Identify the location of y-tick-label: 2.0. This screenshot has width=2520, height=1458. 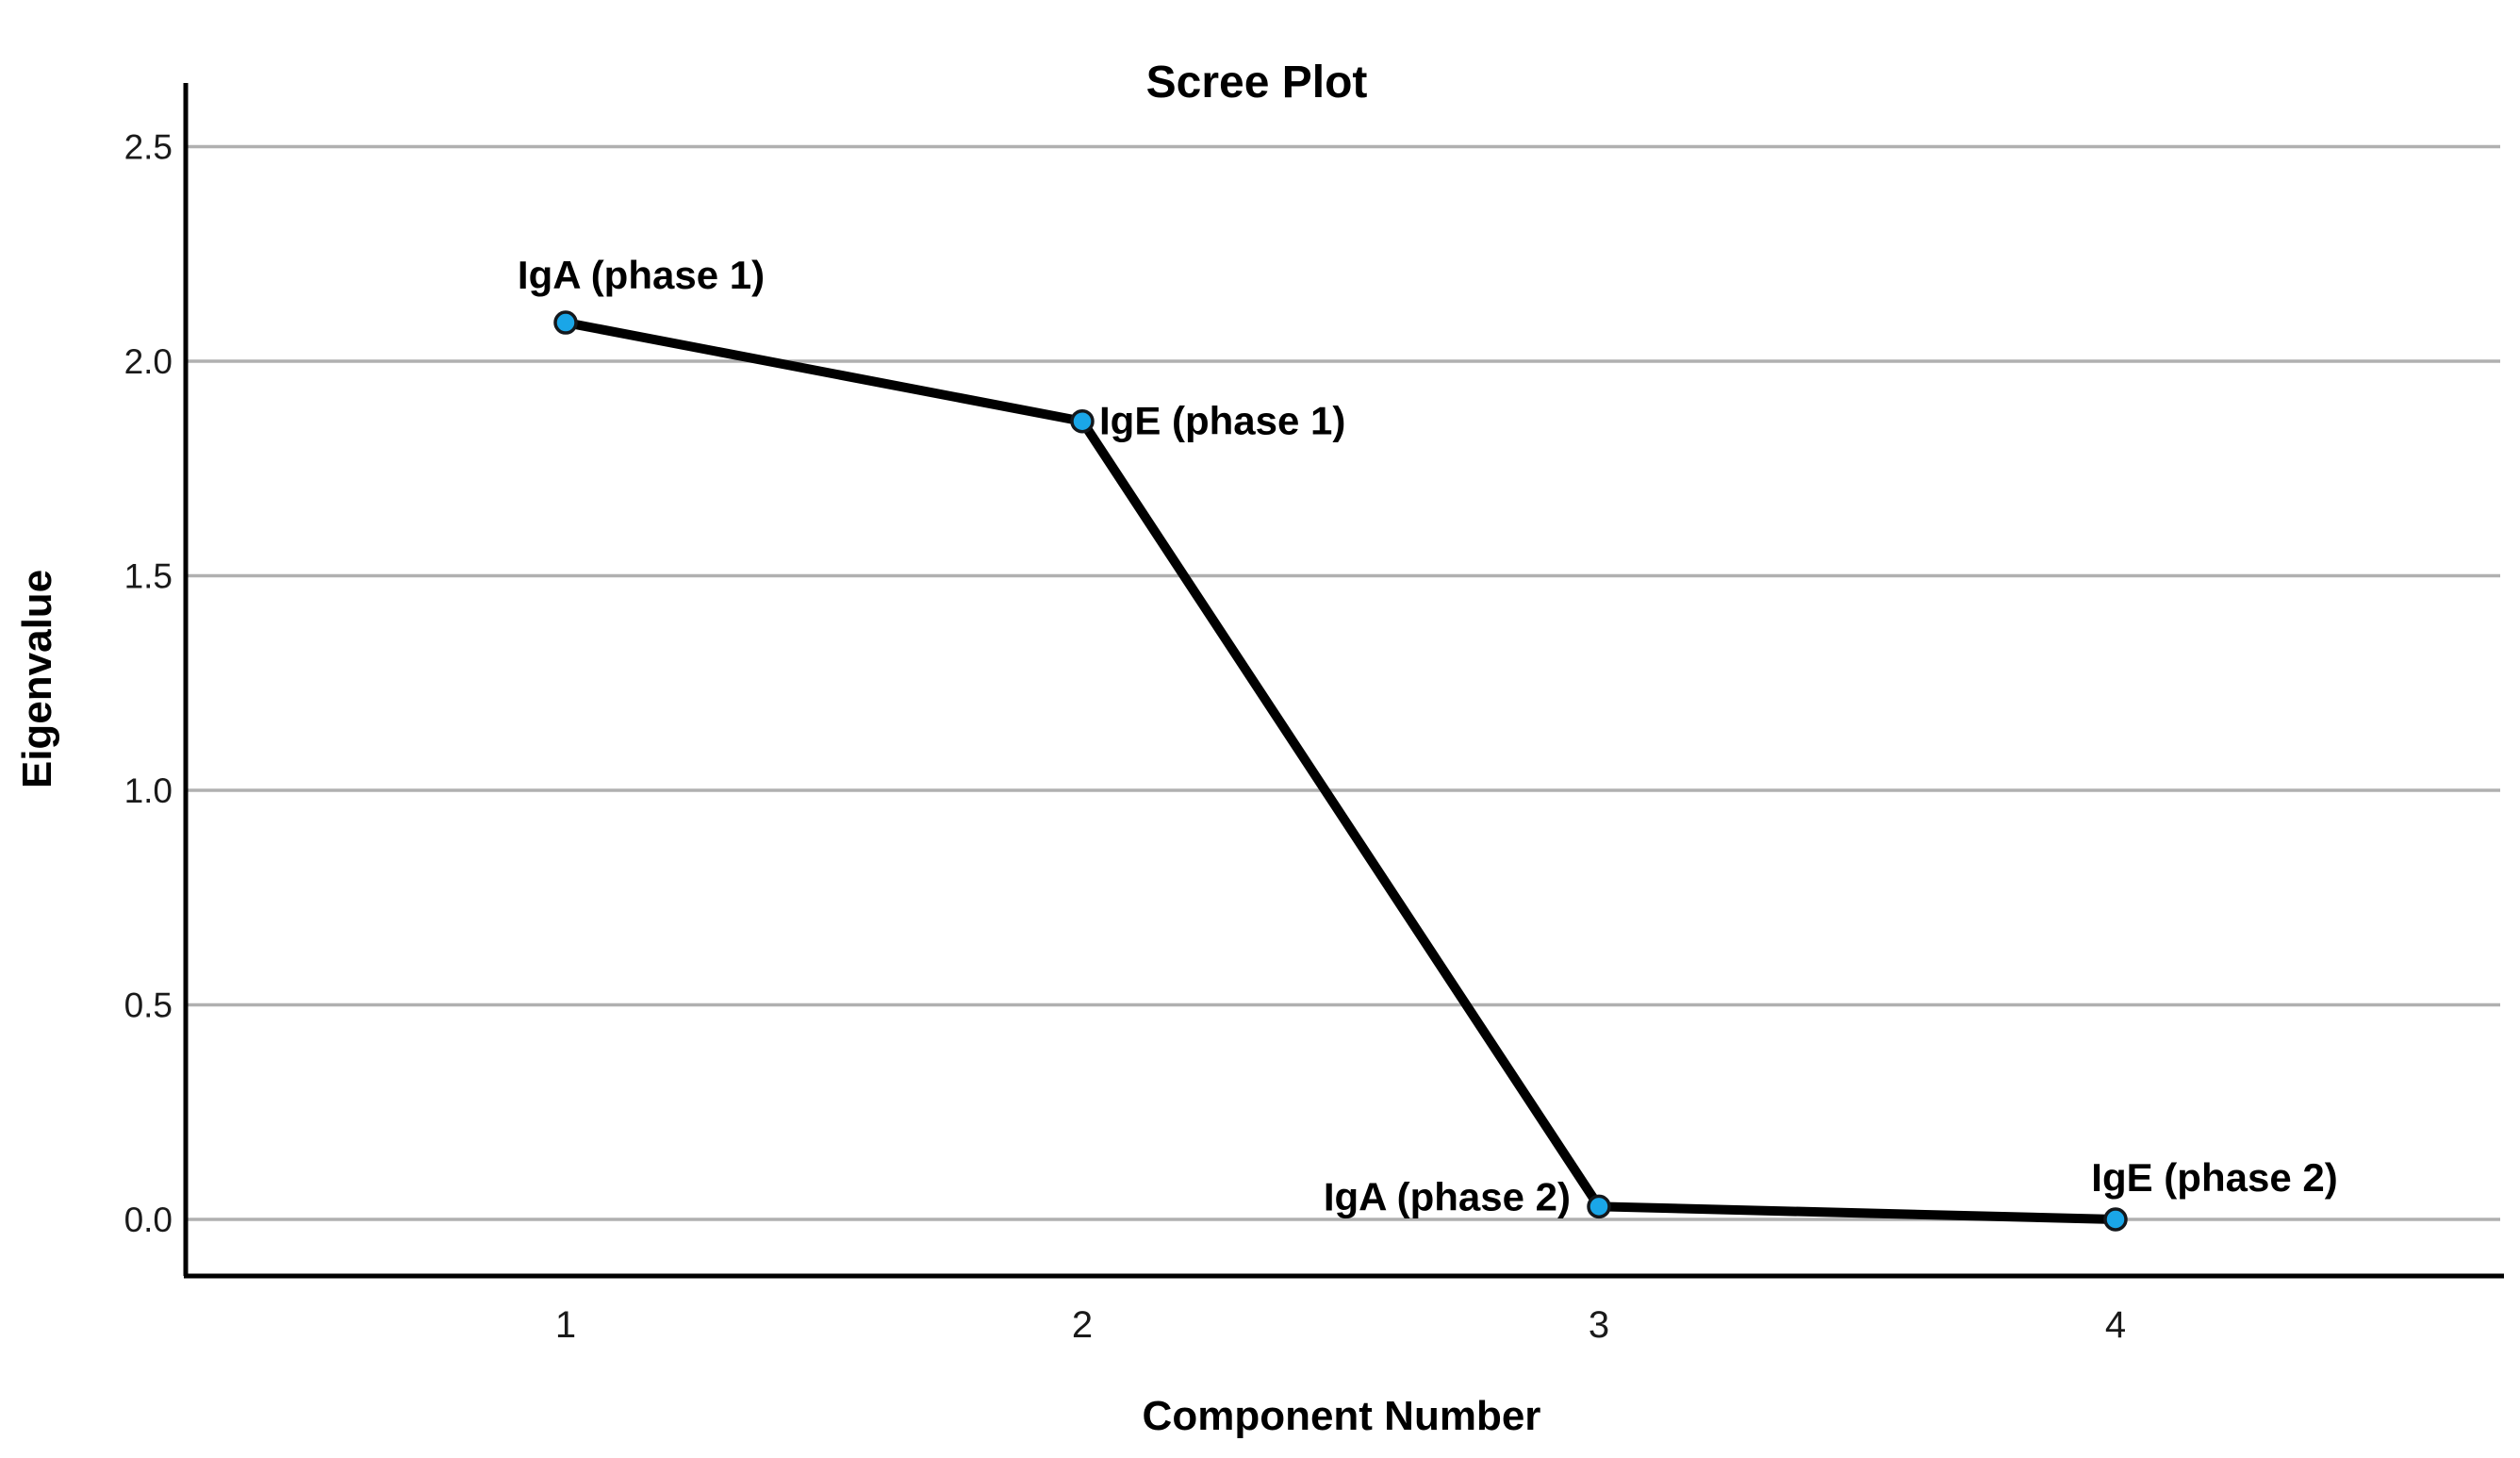
(148, 361).